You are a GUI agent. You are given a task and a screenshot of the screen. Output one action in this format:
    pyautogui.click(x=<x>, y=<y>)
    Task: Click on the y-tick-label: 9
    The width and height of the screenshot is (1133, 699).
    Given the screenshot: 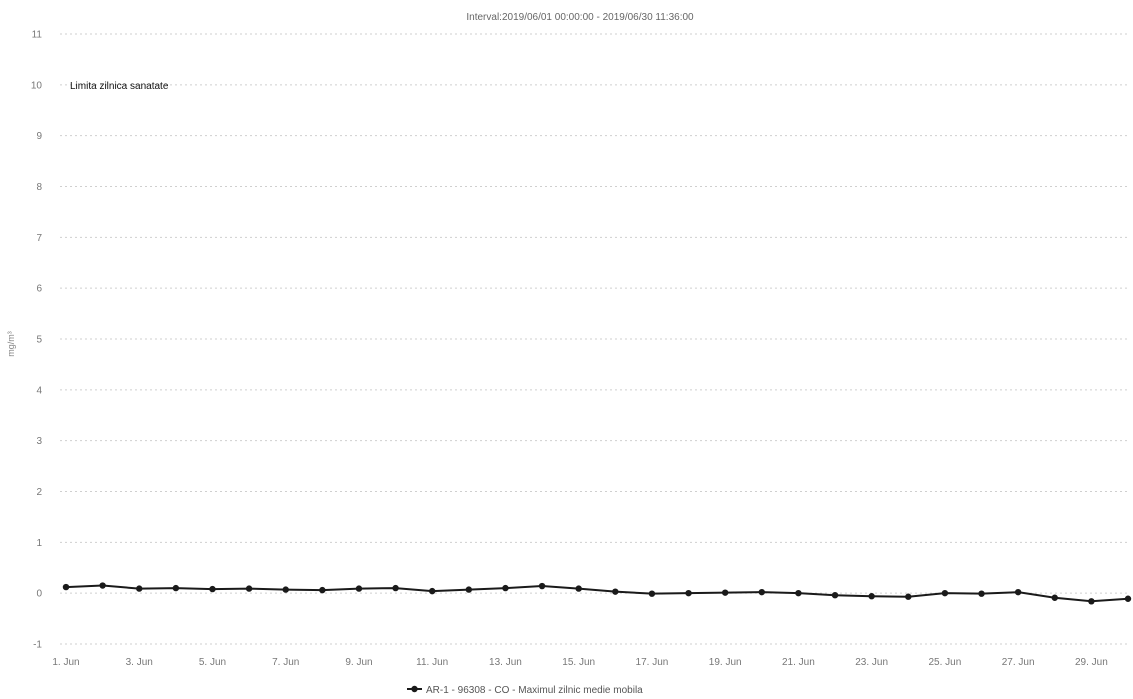 What is the action you would take?
    pyautogui.click(x=39, y=136)
    